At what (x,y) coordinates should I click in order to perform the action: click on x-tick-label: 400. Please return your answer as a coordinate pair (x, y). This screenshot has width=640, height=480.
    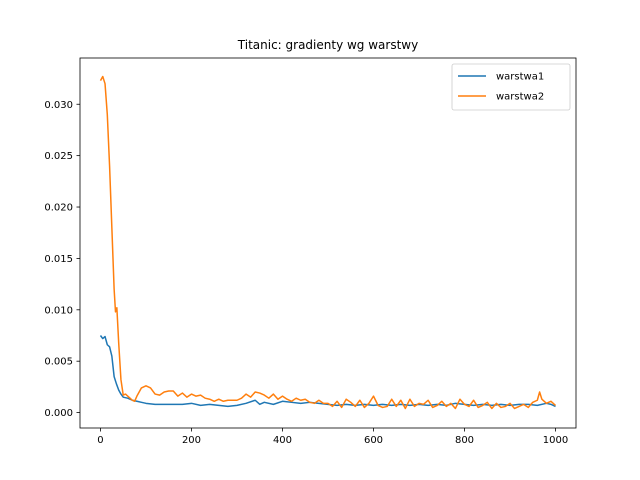
    Looking at the image, I should click on (282, 440).